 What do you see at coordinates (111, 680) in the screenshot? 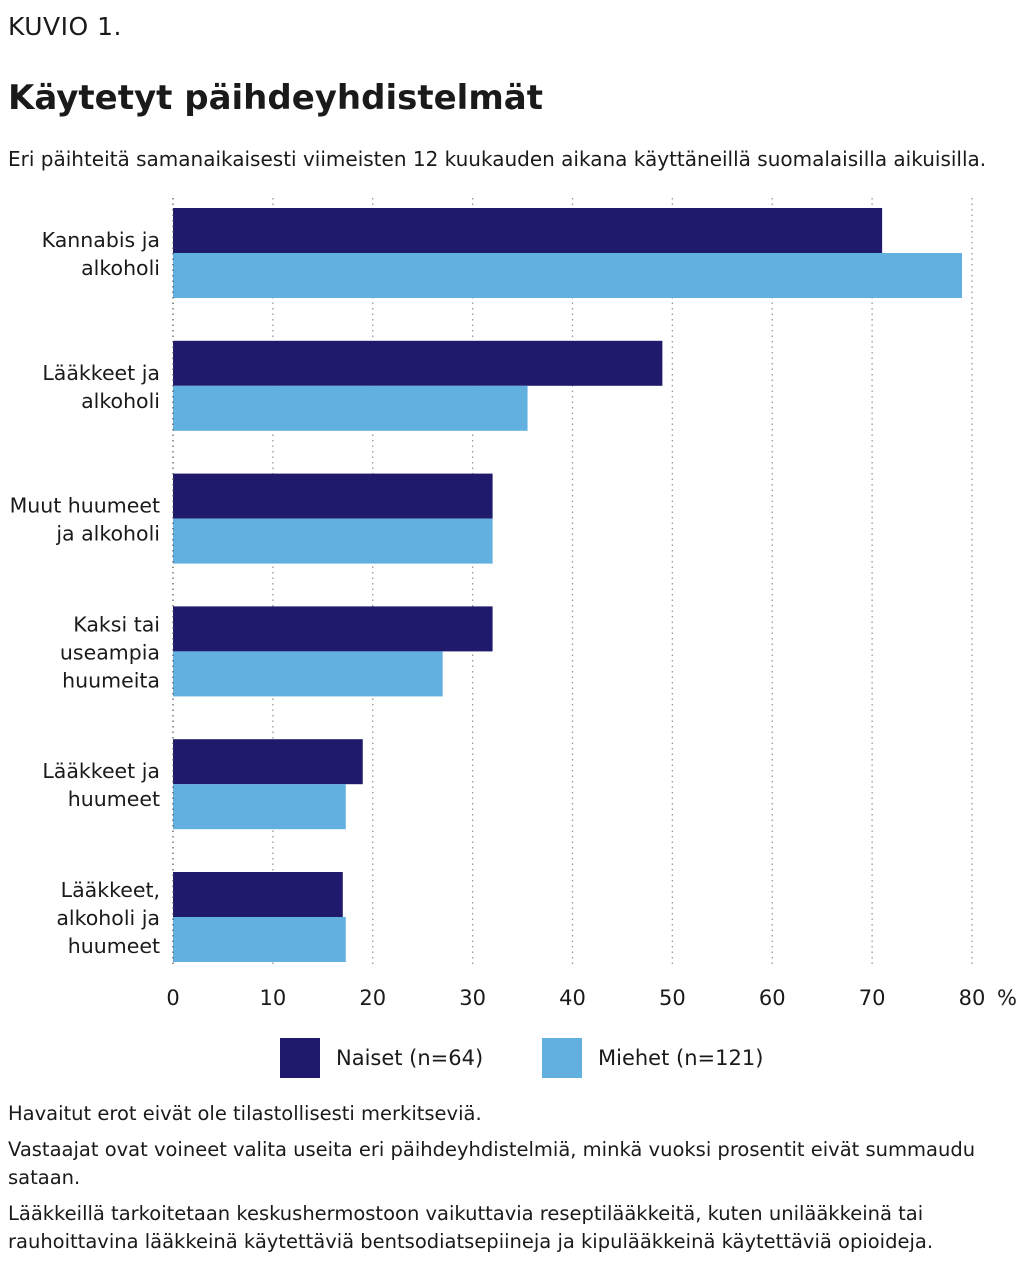
I see `category-label: huumeita` at bounding box center [111, 680].